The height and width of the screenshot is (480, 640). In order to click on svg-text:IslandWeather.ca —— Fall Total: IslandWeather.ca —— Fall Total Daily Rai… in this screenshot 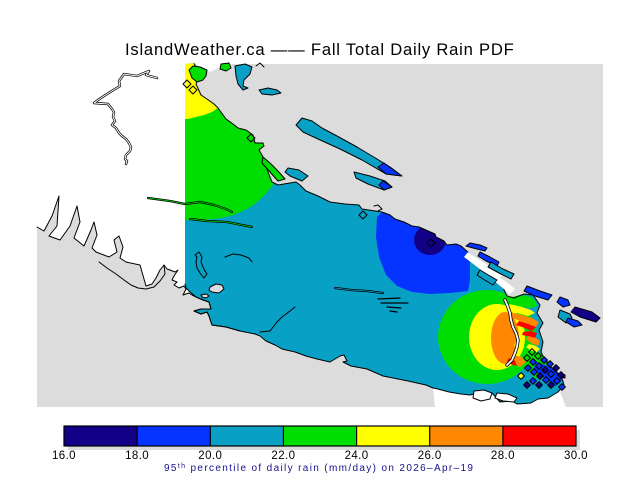, I will do `click(320, 49)`.